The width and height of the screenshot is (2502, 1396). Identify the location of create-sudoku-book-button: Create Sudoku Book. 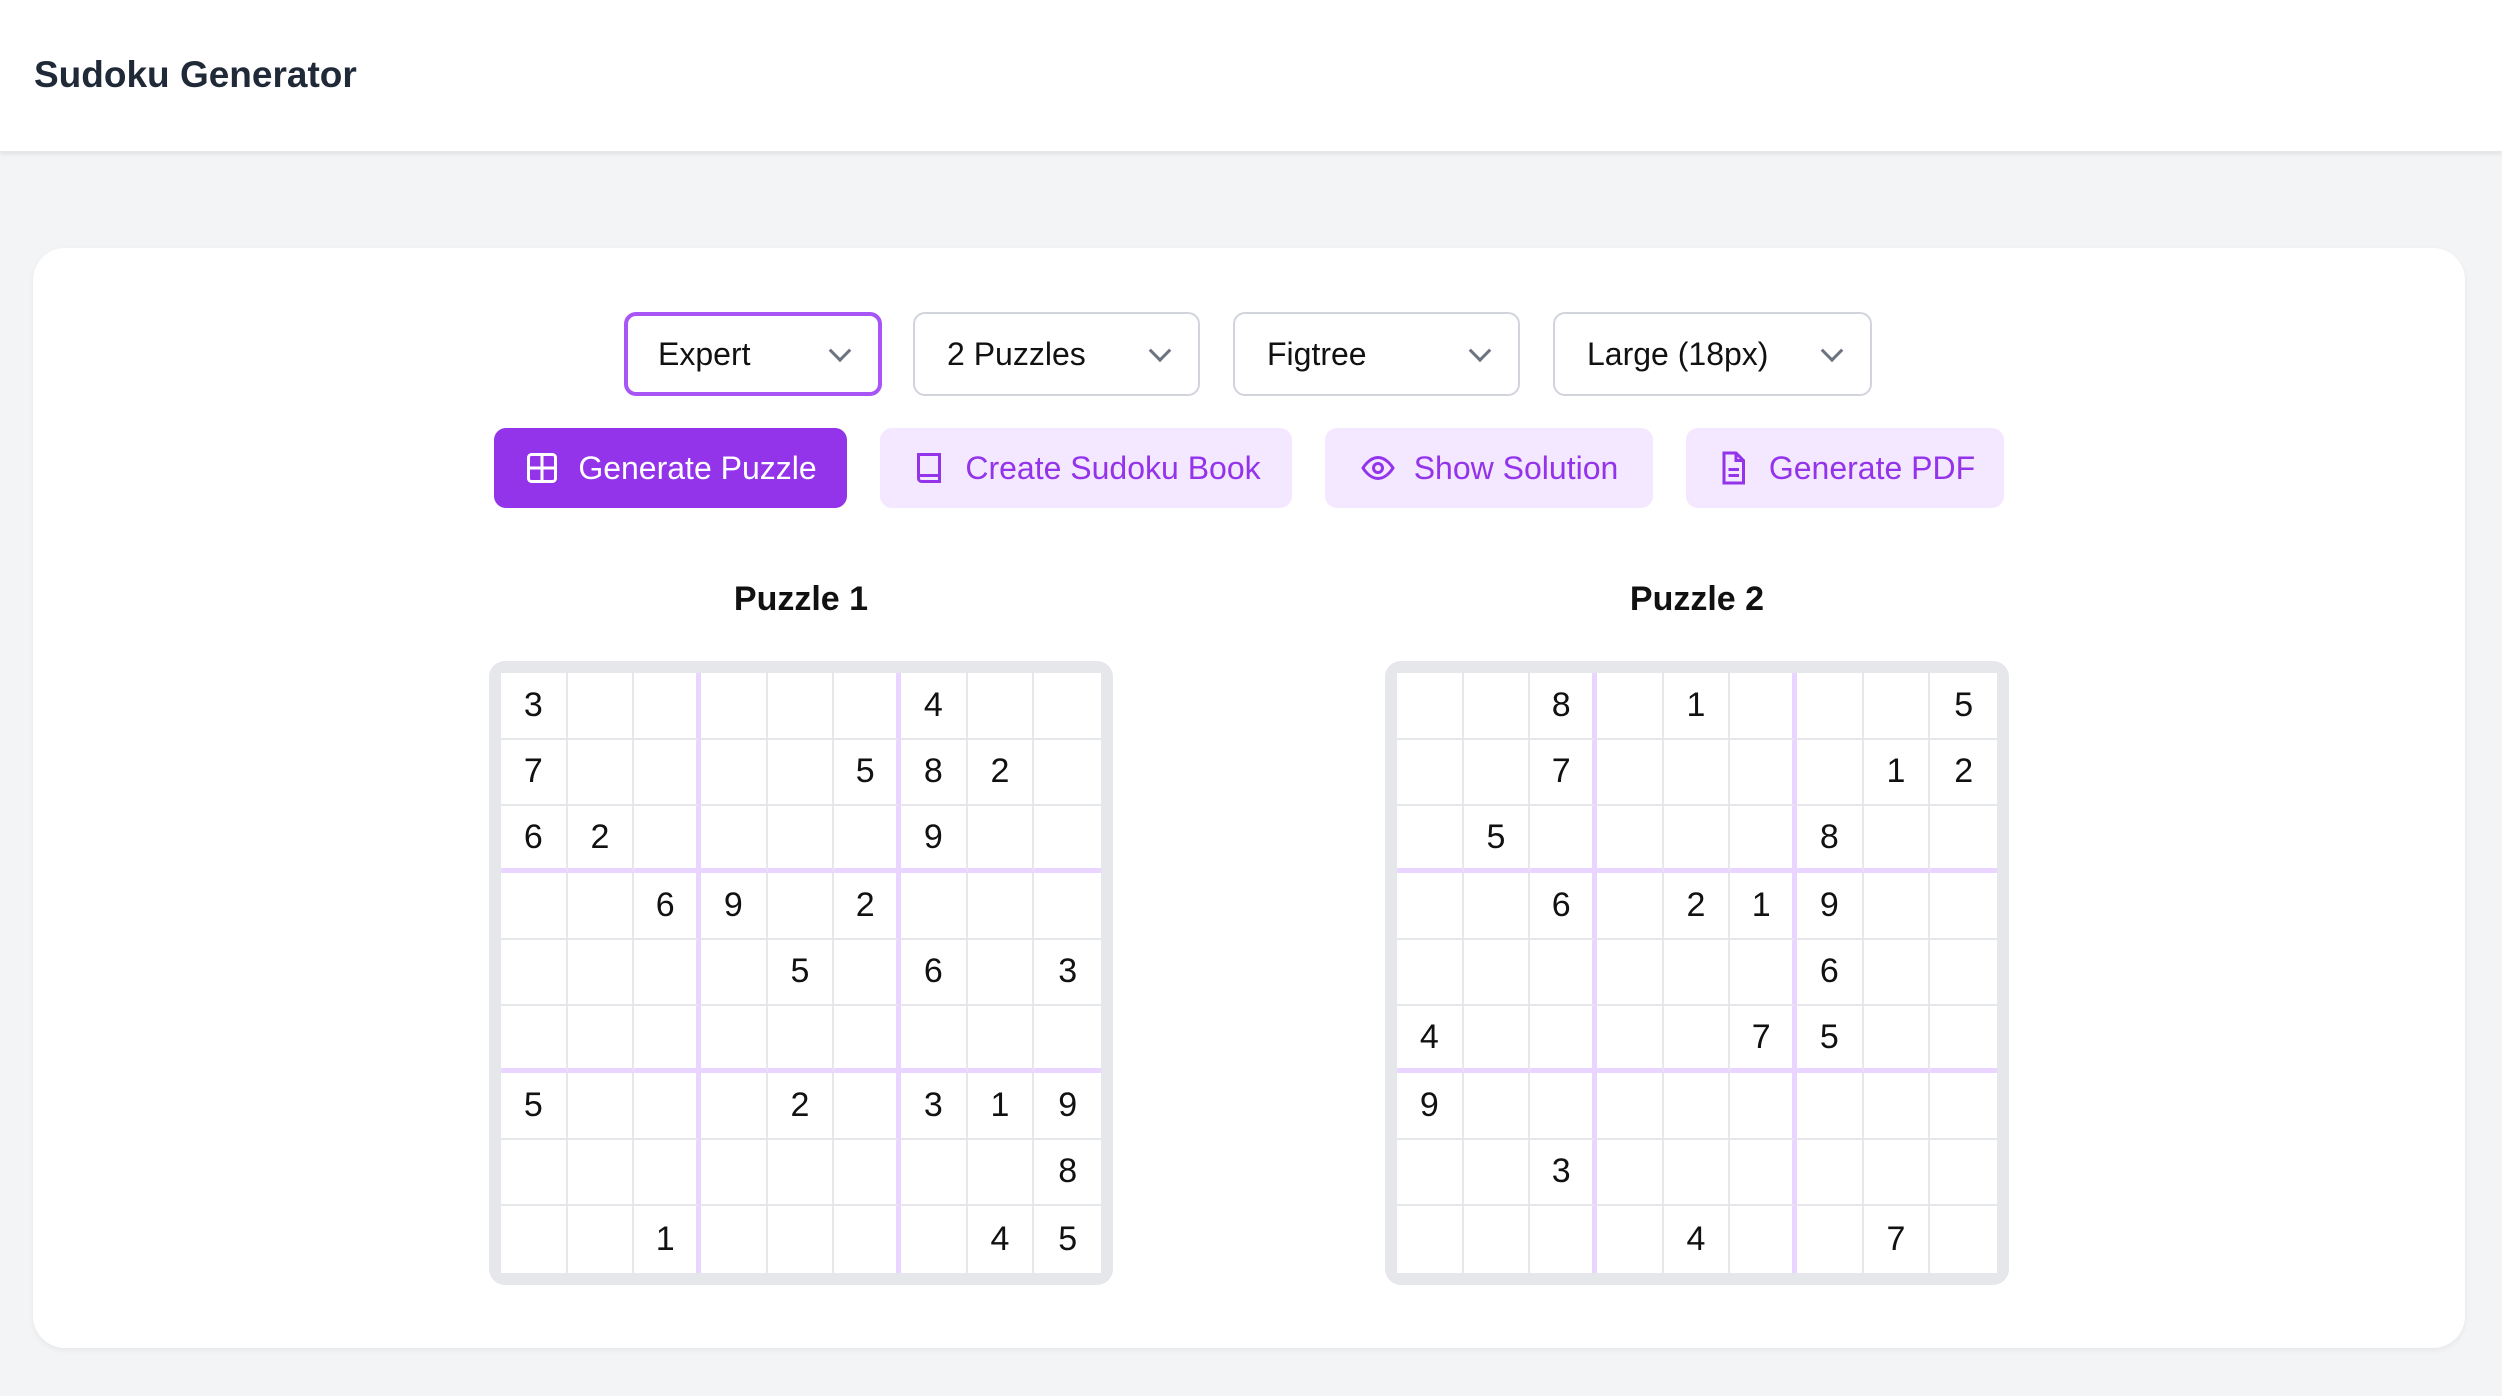
(1086, 468).